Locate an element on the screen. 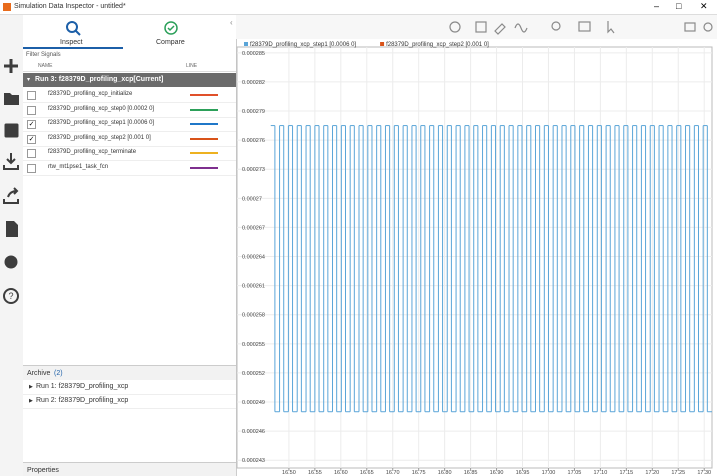  archive-label: Archive is located at coordinates (39, 373).